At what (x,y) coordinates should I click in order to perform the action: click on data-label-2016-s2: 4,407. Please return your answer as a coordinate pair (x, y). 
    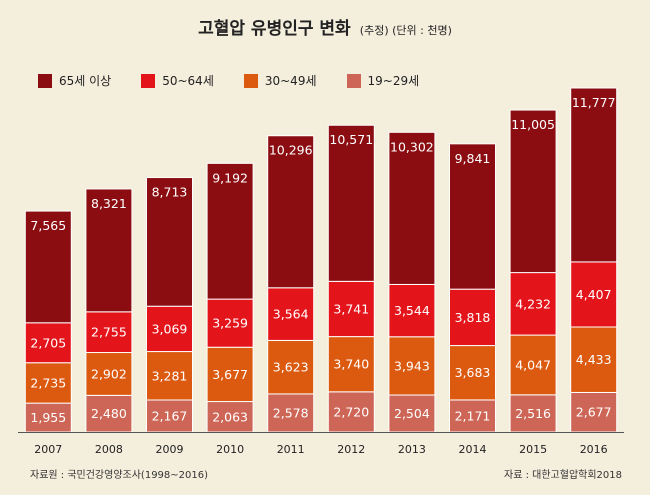
    Looking at the image, I should click on (594, 294).